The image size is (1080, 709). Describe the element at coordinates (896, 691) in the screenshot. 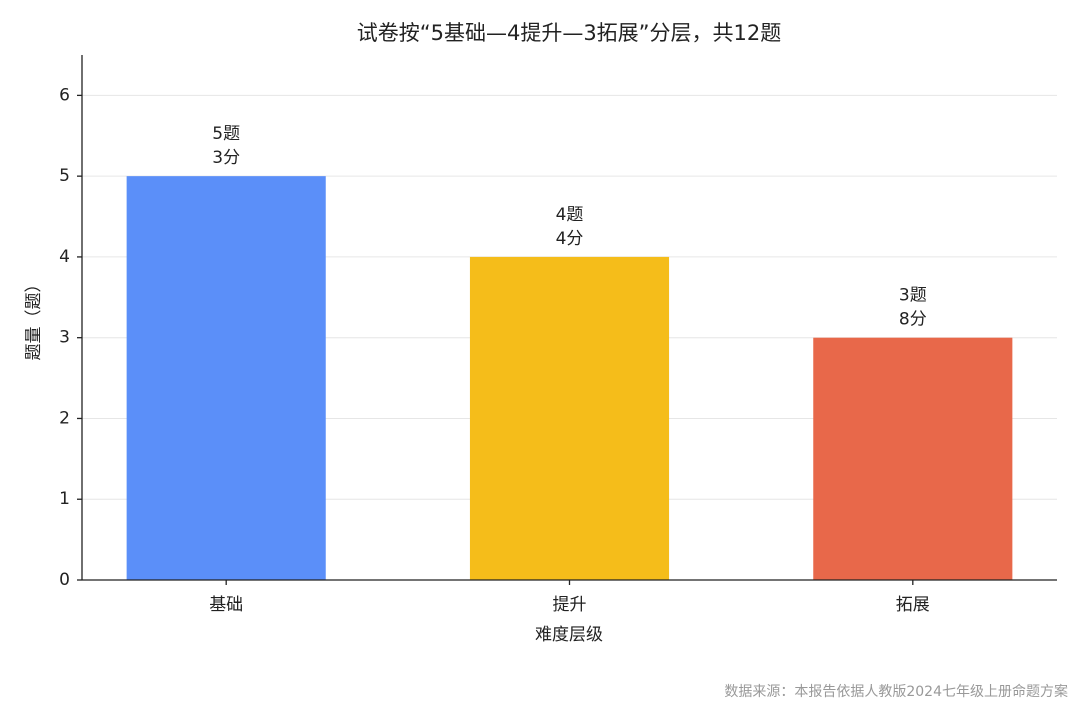

I see `source-note: 数据来源：本报告依据人教版2024七年级上册命题方案` at that location.